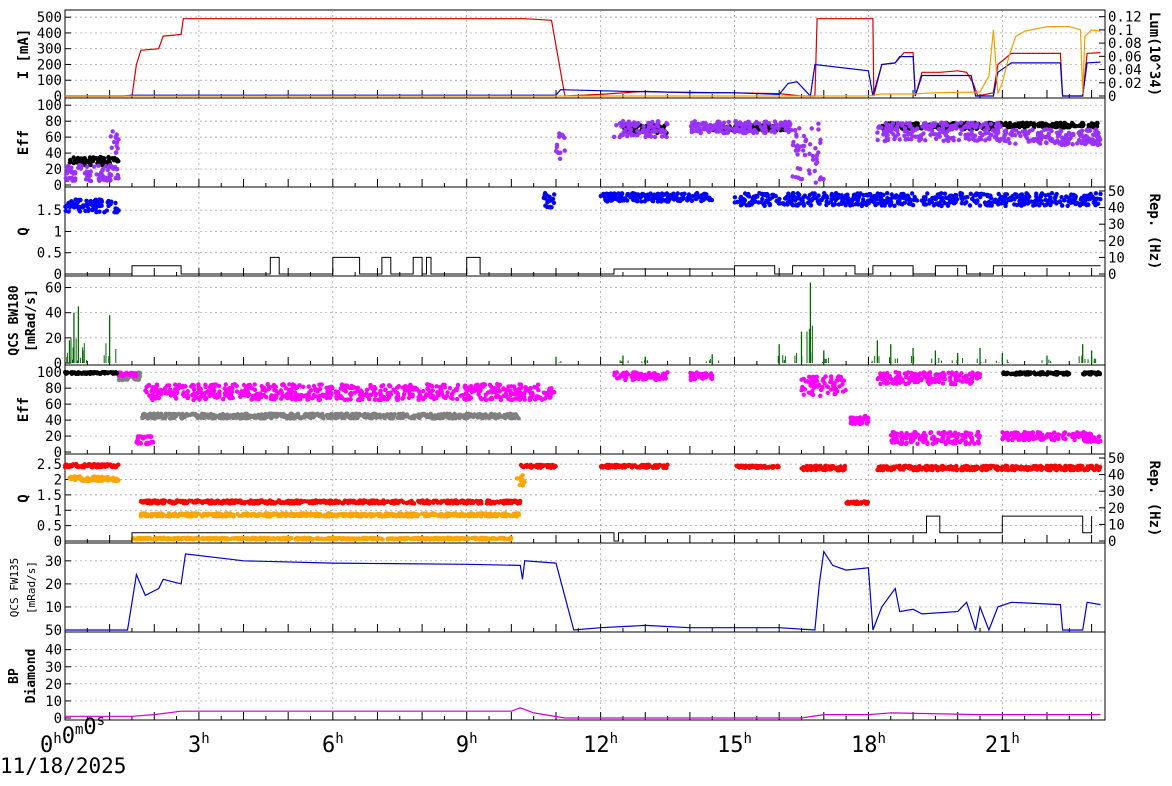 The width and height of the screenshot is (1172, 786). What do you see at coordinates (49, 65) in the screenshot?
I see `y-tick-label: 200` at bounding box center [49, 65].